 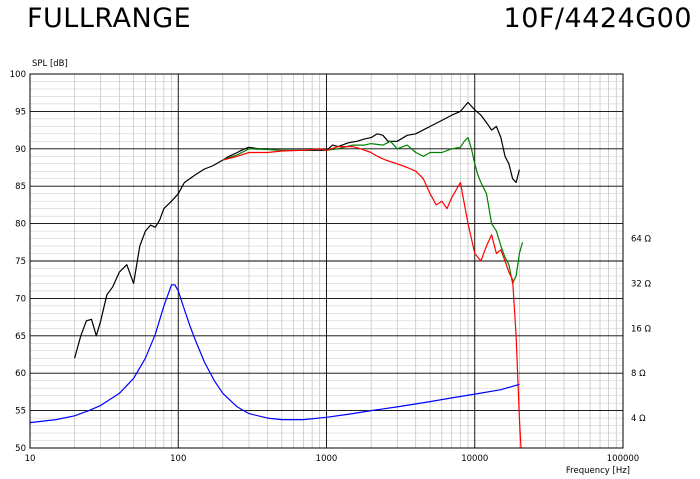 What do you see at coordinates (641, 284) in the screenshot?
I see `impedance-tick-label: 32 Ω` at bounding box center [641, 284].